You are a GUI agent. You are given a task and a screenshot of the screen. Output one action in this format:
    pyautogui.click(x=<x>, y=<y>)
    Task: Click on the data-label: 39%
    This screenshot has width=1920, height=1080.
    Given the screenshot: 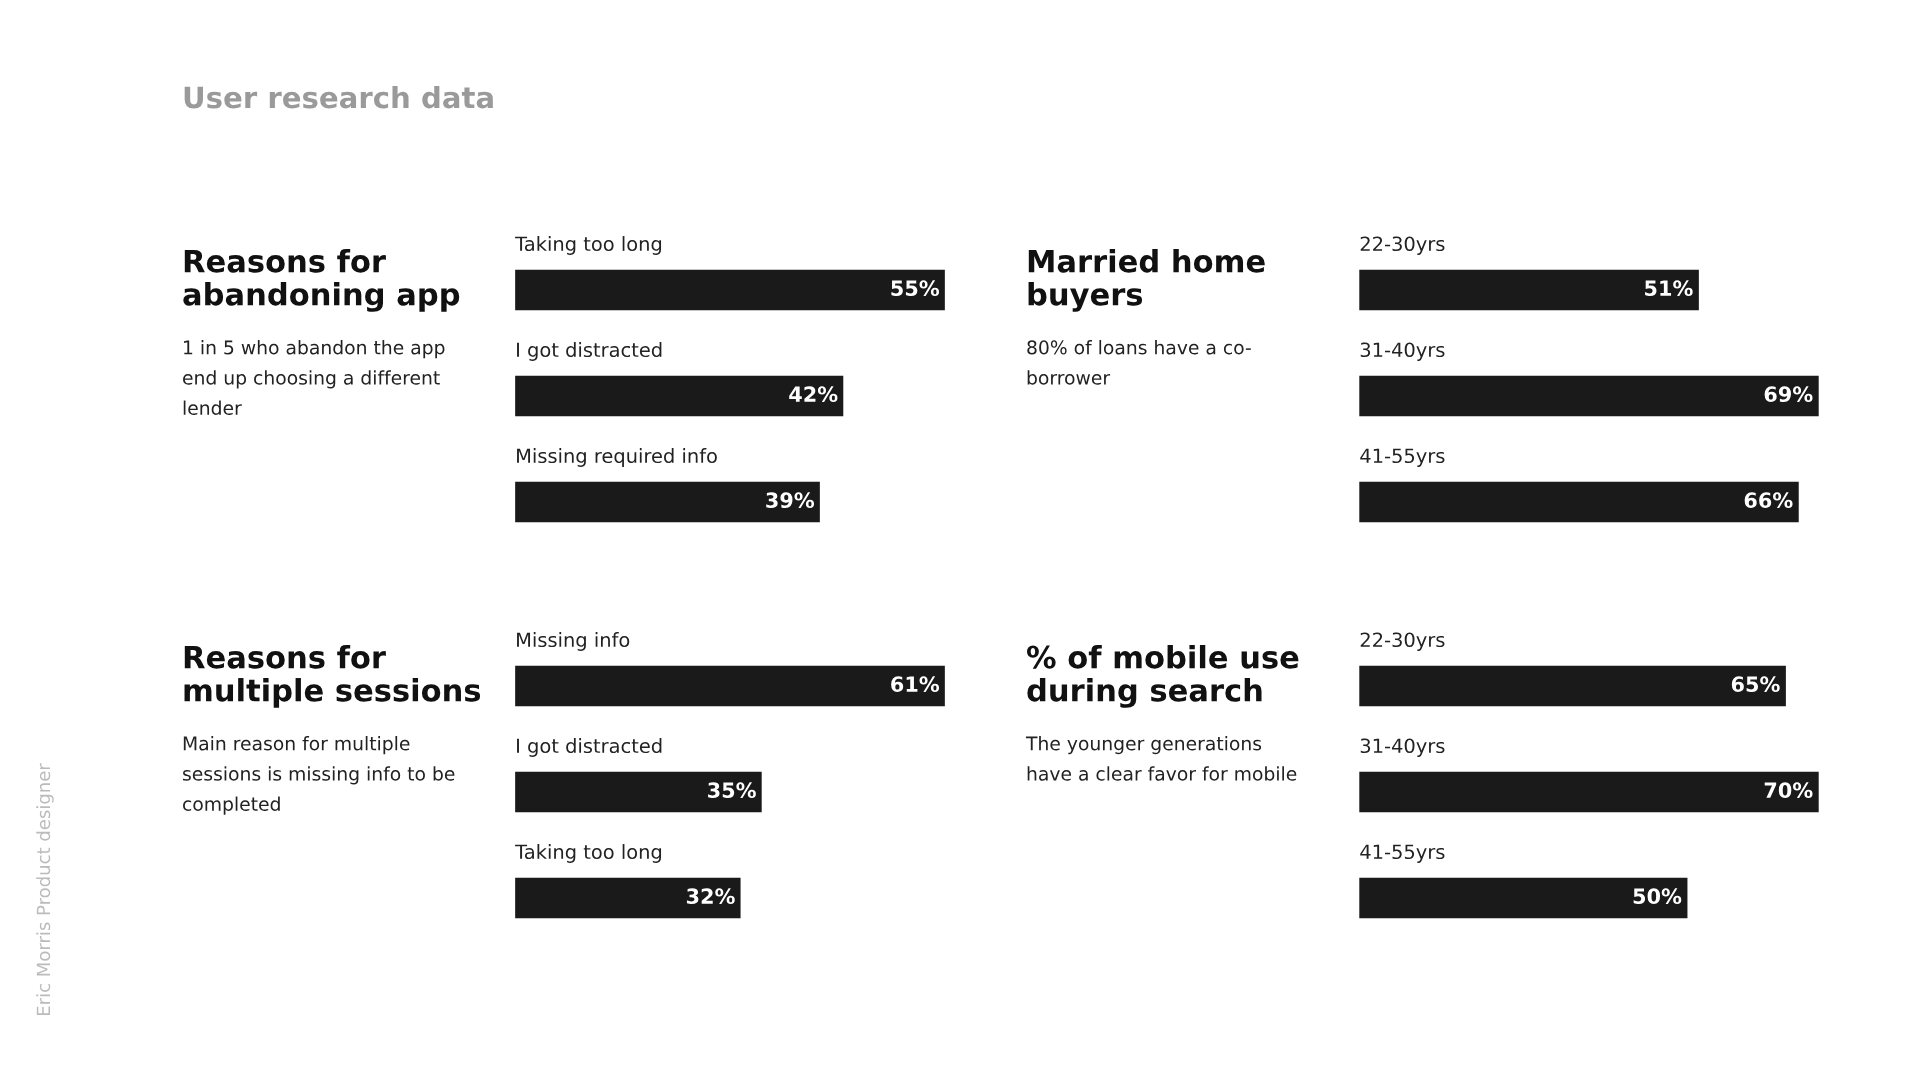 What is the action you would take?
    pyautogui.click(x=790, y=500)
    